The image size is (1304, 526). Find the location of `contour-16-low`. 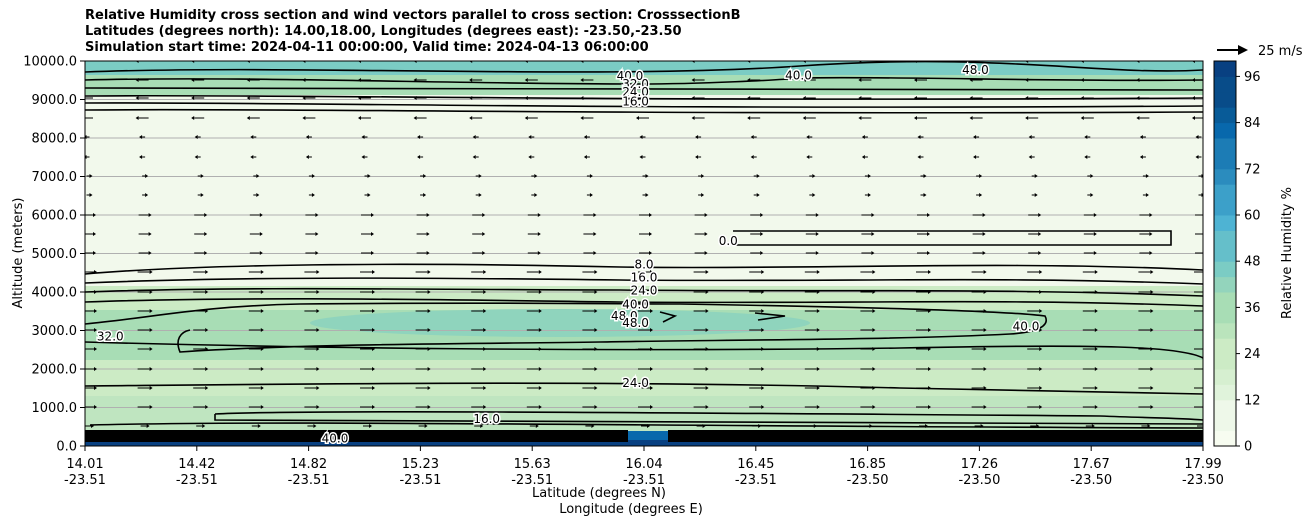

contour-16-low is located at coordinates (708, 418).